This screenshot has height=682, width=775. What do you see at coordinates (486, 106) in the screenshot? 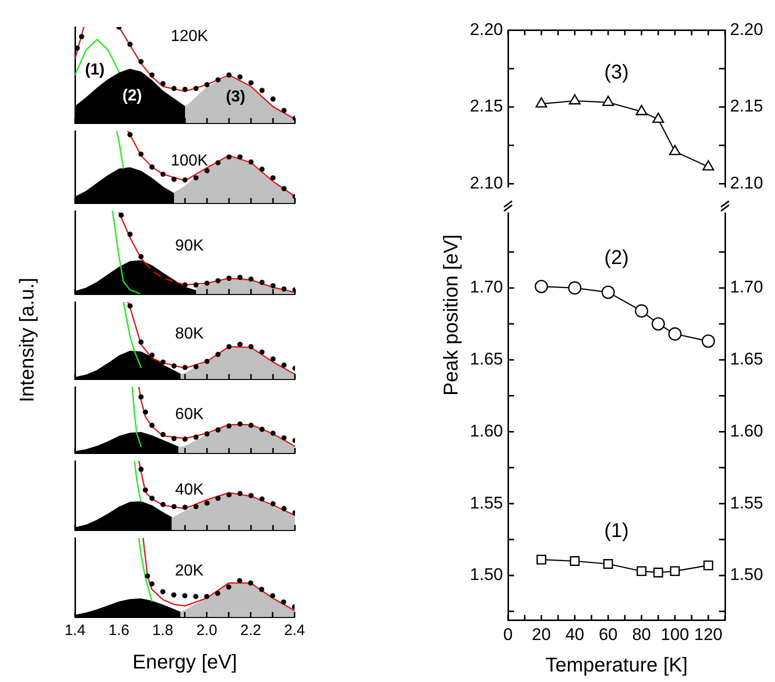
I see `y-tick-label: 2.15` at bounding box center [486, 106].